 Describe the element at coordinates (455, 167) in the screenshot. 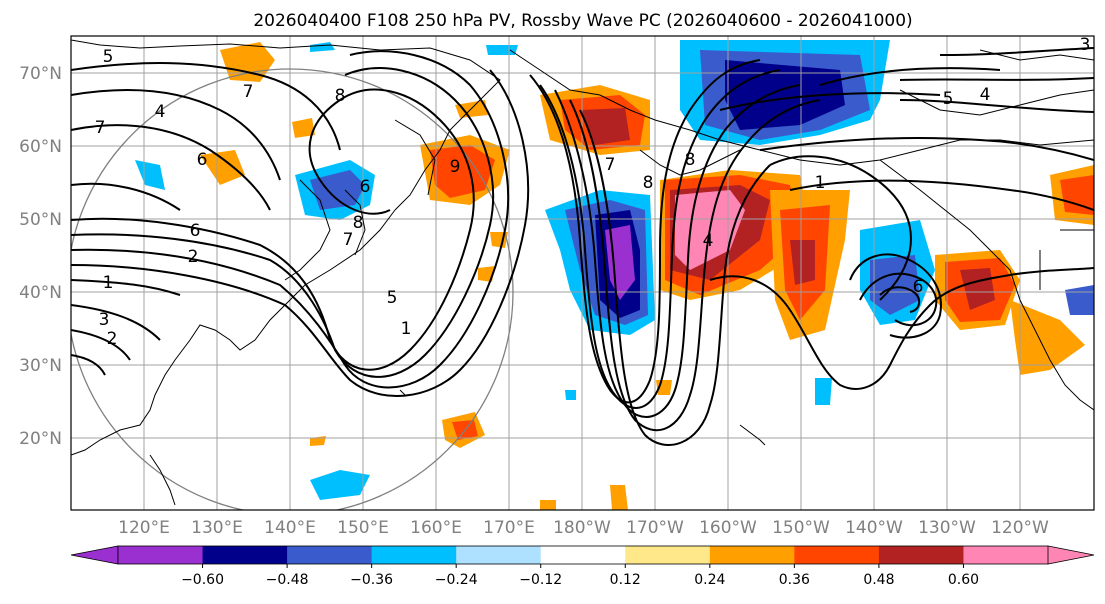

I see `contour-label: 9` at that location.